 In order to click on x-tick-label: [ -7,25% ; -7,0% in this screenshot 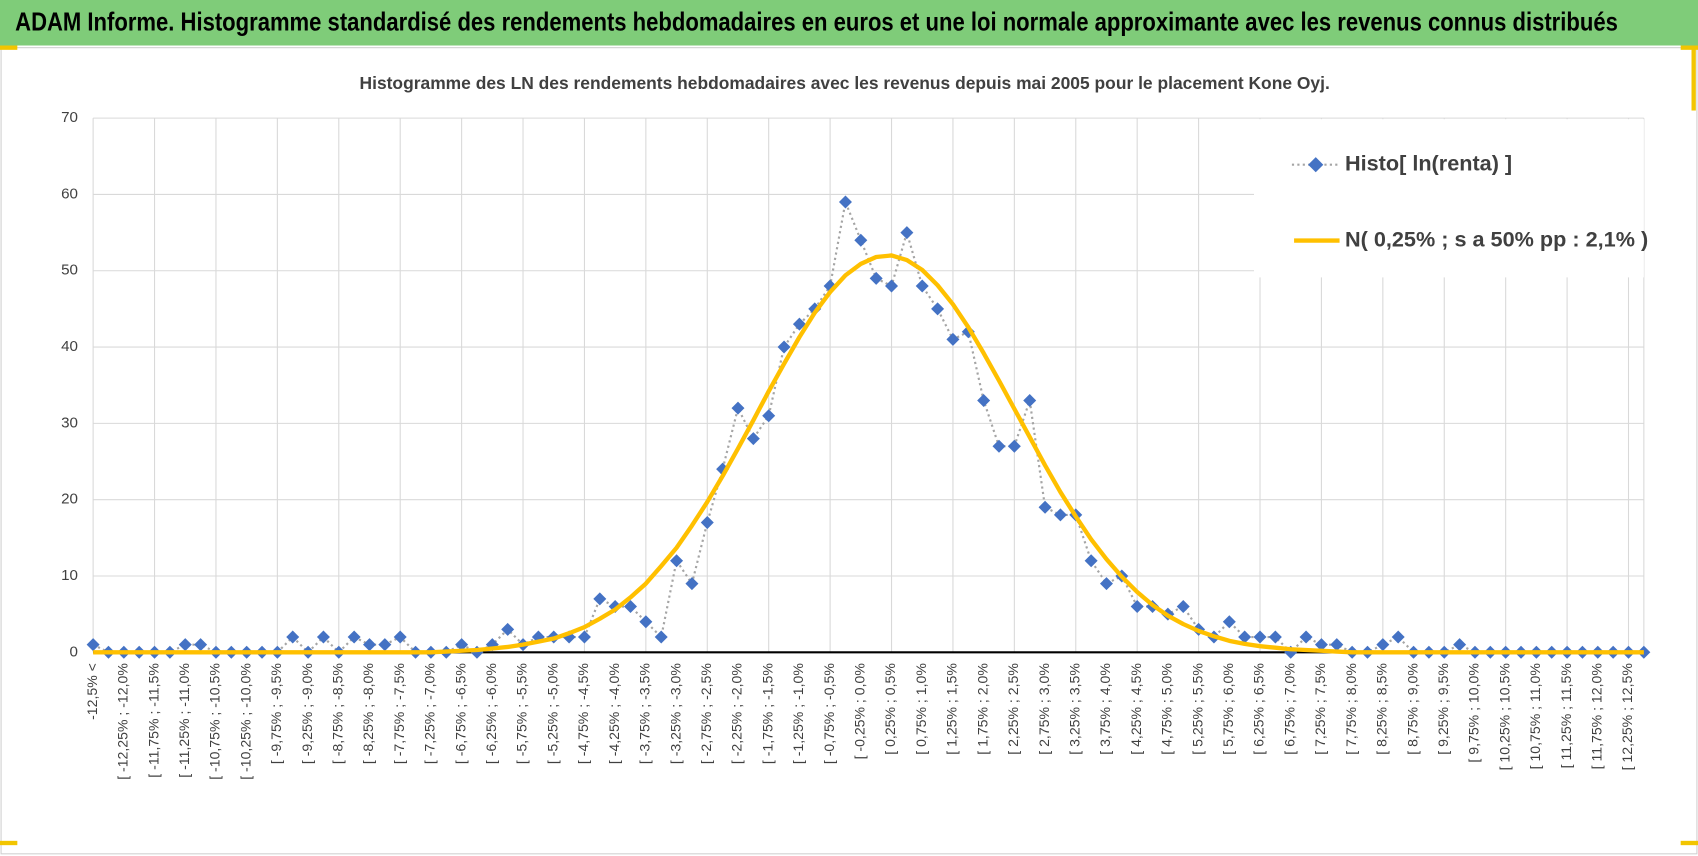, I will do `click(430, 713)`.